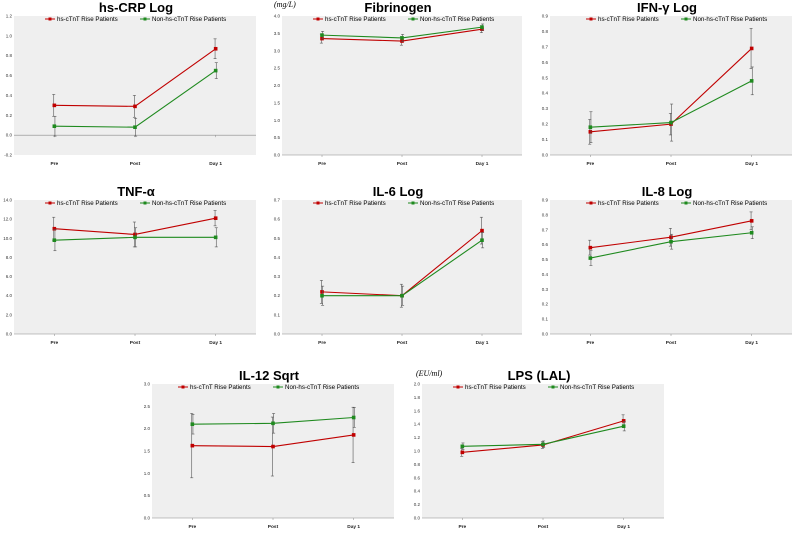 The height and width of the screenshot is (538, 800). I want to click on y-tick-label: 1.8, so click(417, 397).